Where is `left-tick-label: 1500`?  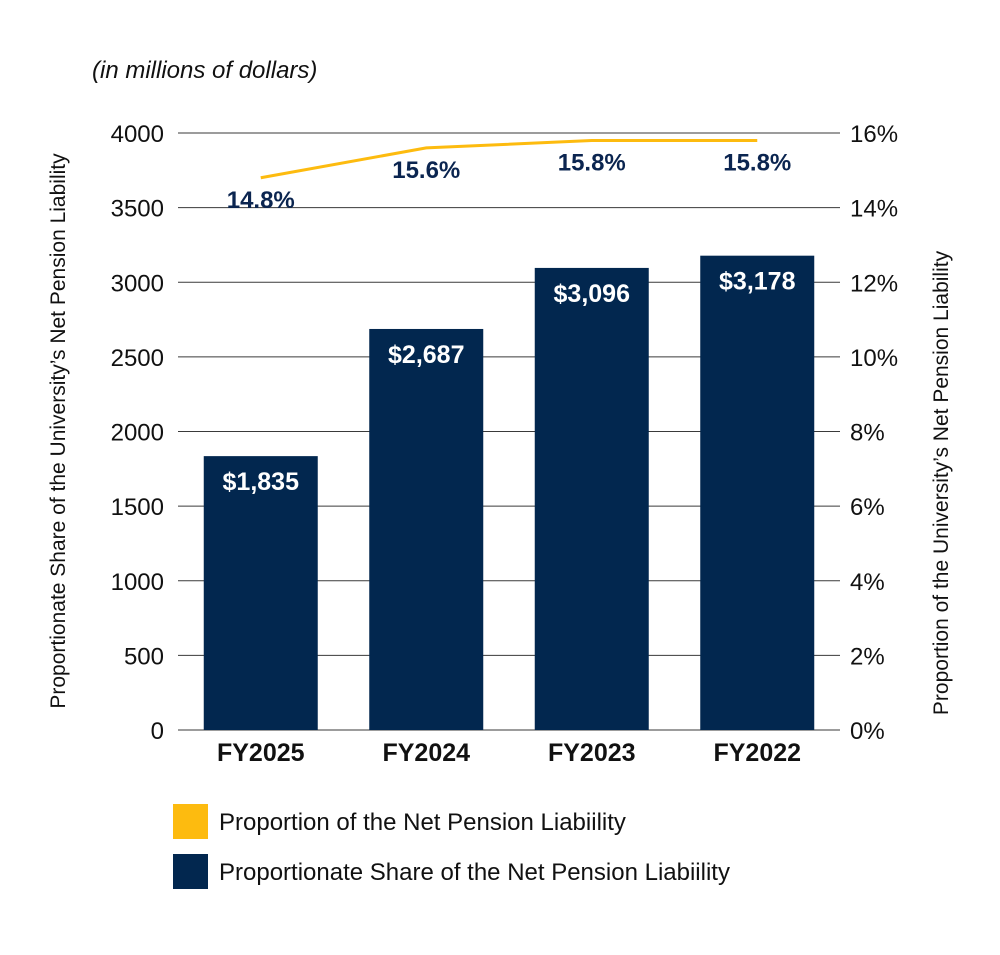 left-tick-label: 1500 is located at coordinates (137, 507).